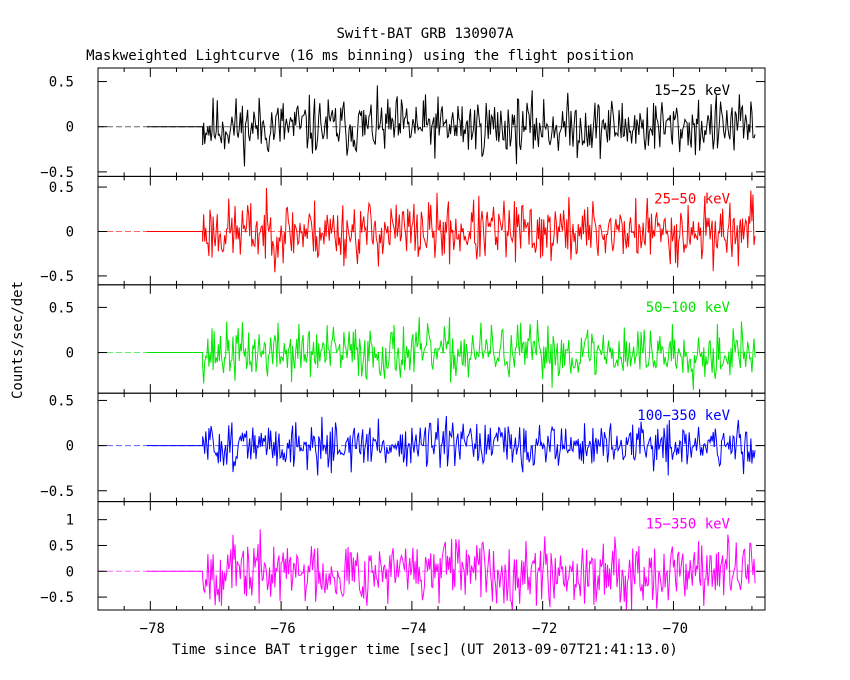  What do you see at coordinates (688, 525) in the screenshot?
I see `band-label: 15−350 keV` at bounding box center [688, 525].